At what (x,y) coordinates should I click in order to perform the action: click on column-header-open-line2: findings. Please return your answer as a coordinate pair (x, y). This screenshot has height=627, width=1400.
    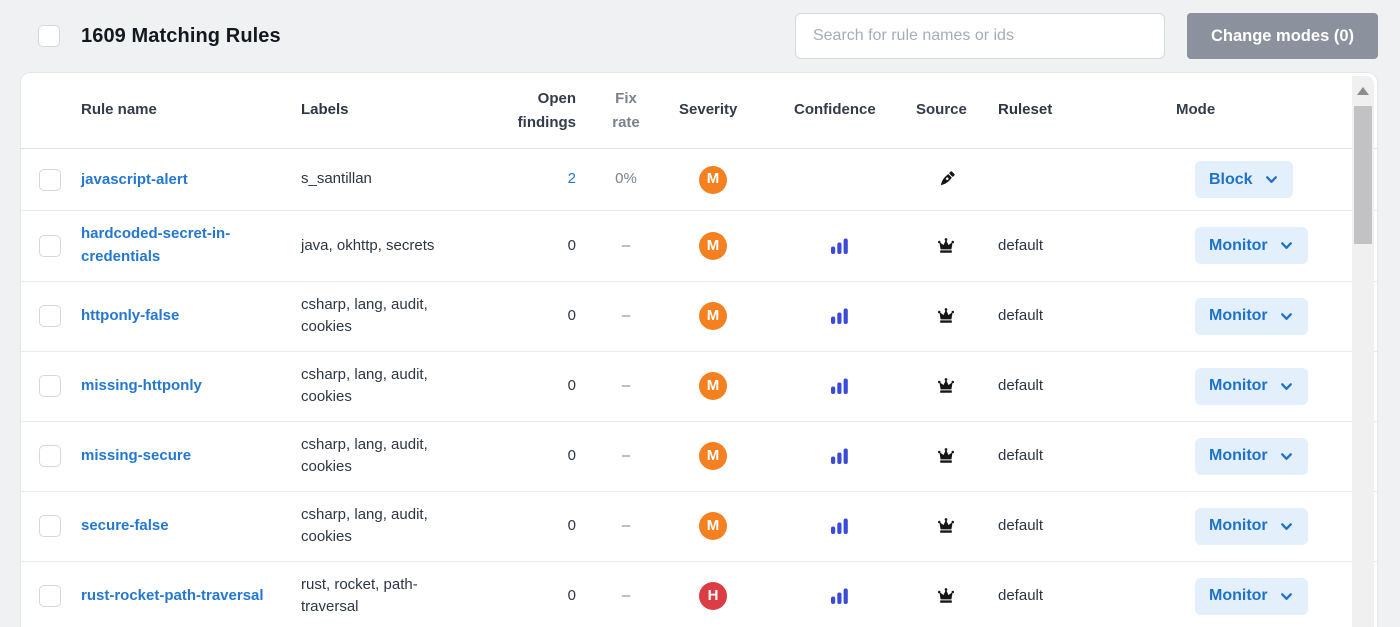
    Looking at the image, I should click on (546, 122).